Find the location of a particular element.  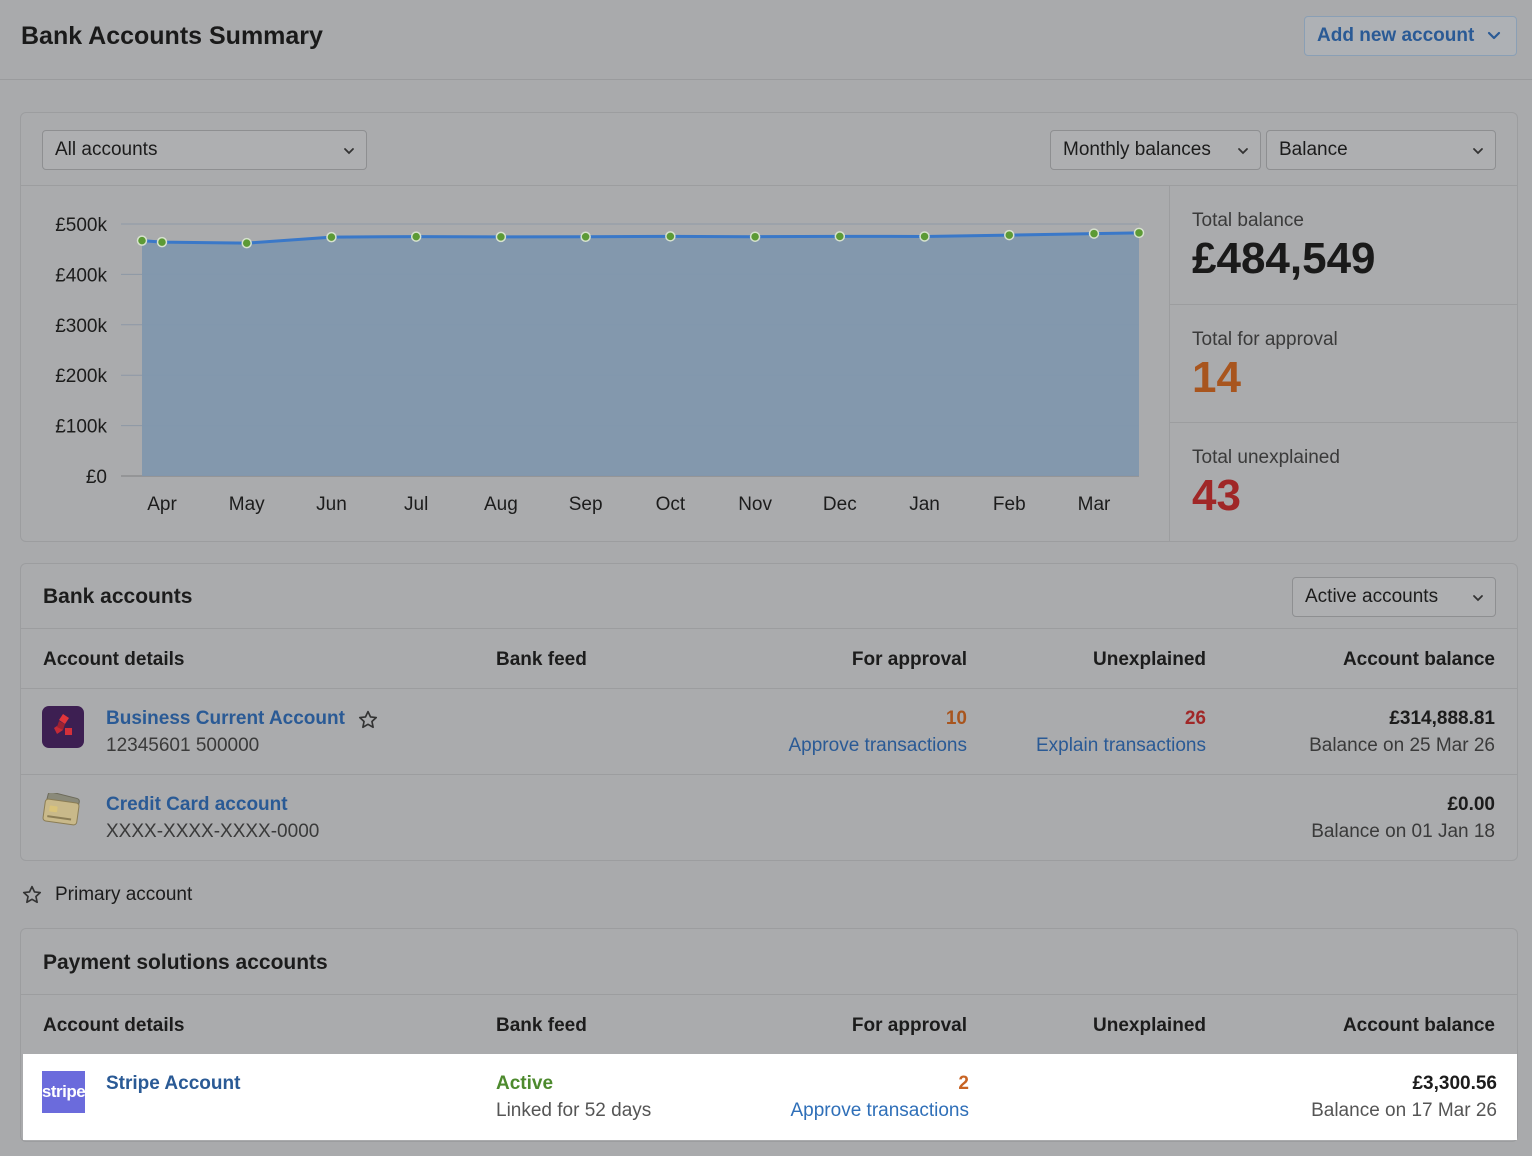

x-tick-label: Feb is located at coordinates (1009, 504).